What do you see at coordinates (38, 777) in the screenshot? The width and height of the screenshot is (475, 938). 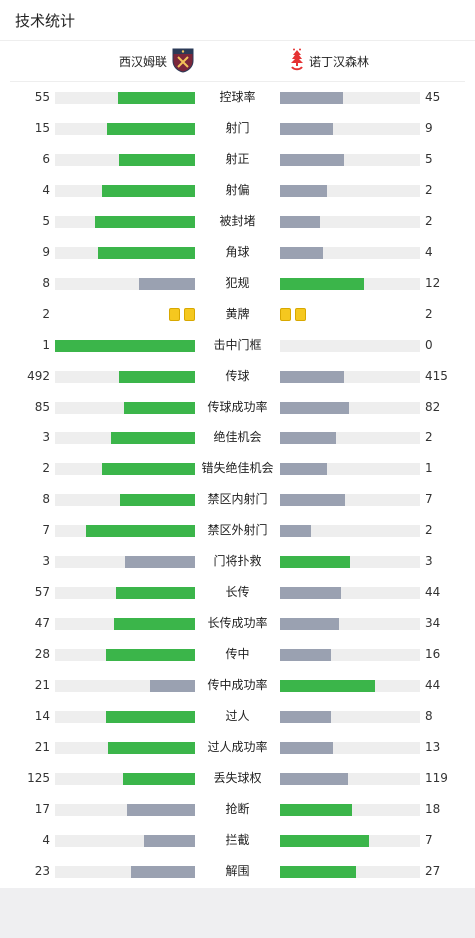 I see `home-stat-value: 125` at bounding box center [38, 777].